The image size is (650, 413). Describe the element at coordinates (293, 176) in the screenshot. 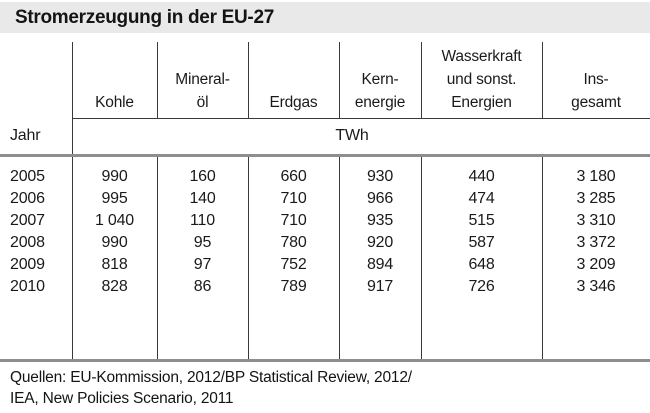

I see `value-cell: 660` at that location.